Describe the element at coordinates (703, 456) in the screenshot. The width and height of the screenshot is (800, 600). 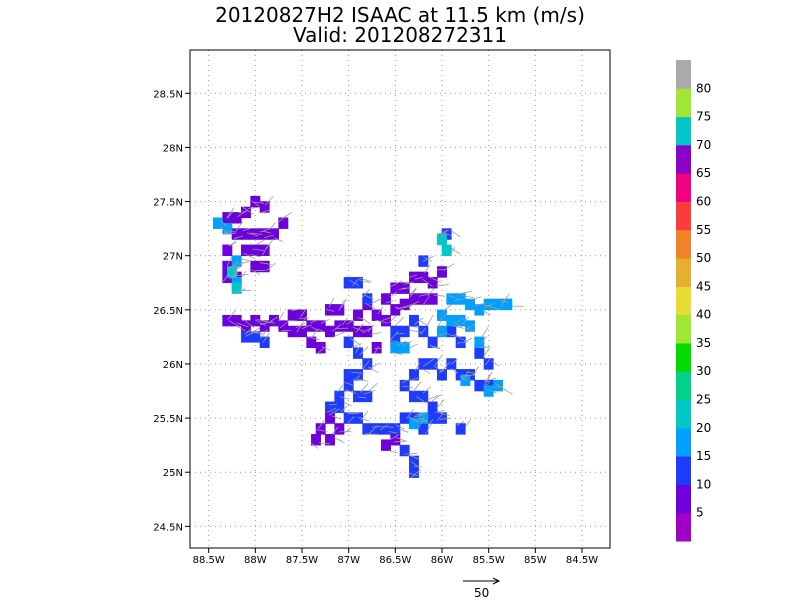
I see `colorbar-label: 15` at that location.